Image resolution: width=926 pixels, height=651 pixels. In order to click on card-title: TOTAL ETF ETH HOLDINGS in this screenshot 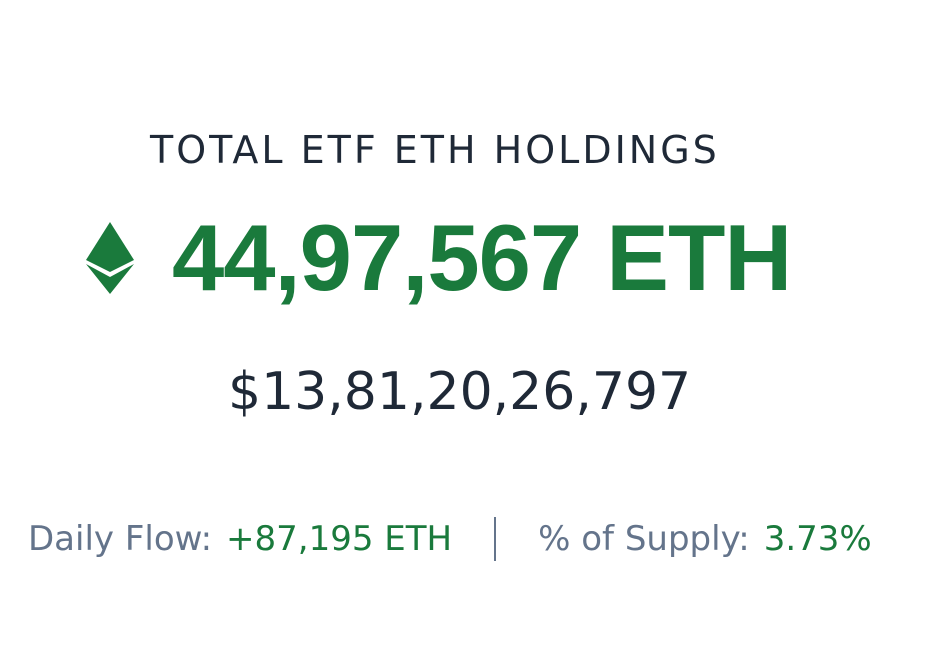, I will do `click(435, 150)`.